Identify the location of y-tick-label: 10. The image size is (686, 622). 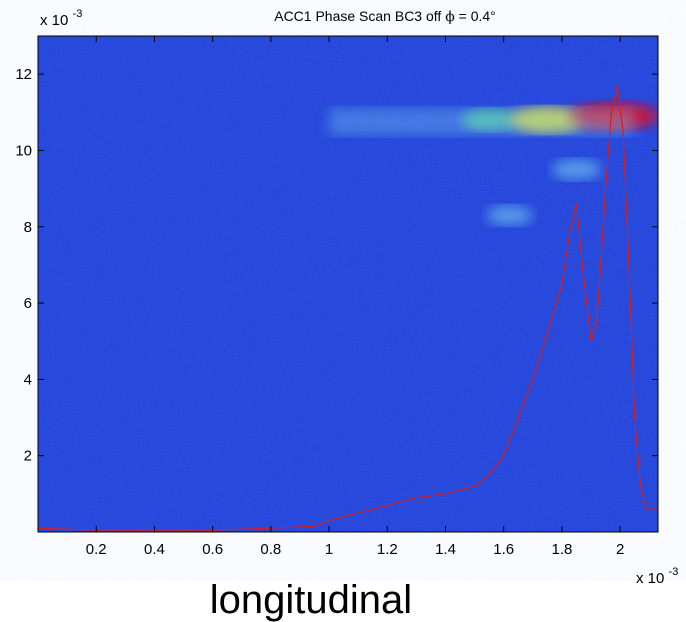
(23, 150).